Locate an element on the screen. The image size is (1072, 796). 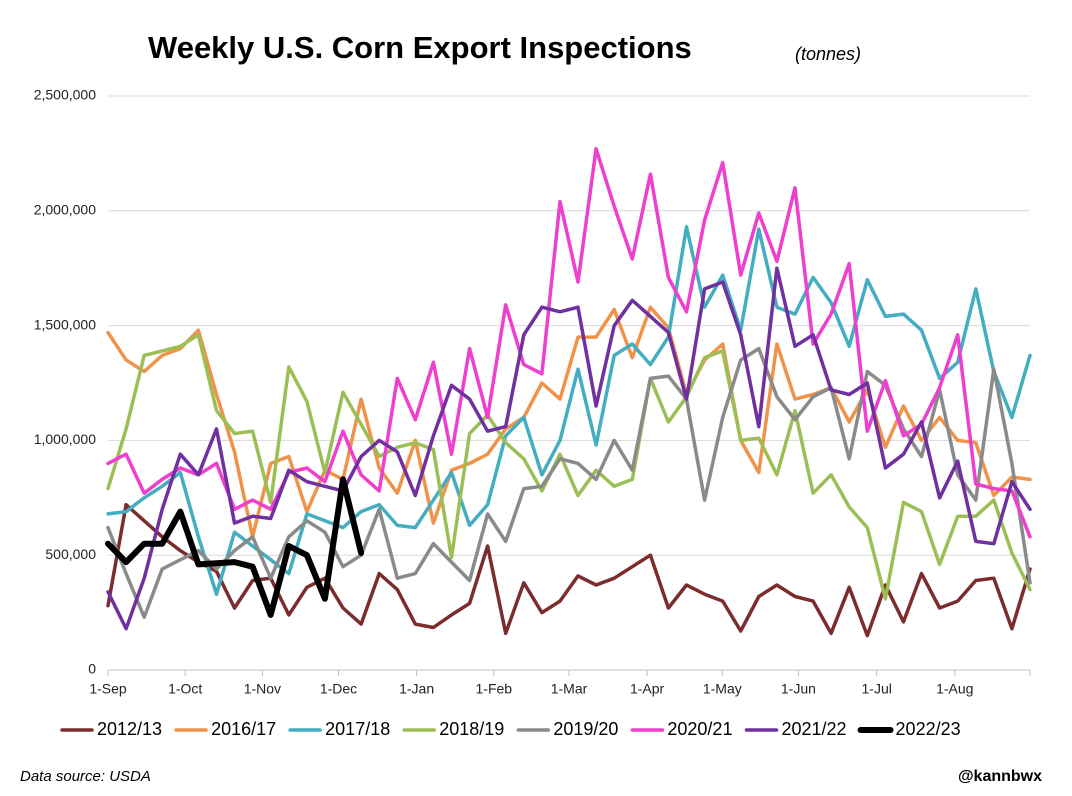
x-tick-label: 1-Jun is located at coordinates (798, 689).